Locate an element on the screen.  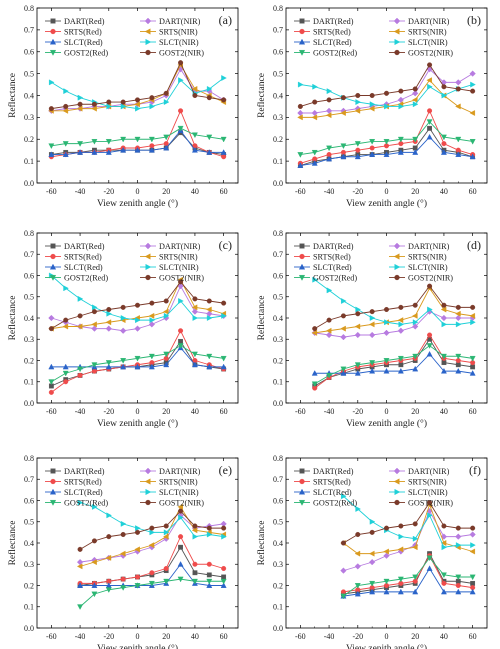
x-tick-label: 60 is located at coordinates (224, 411).